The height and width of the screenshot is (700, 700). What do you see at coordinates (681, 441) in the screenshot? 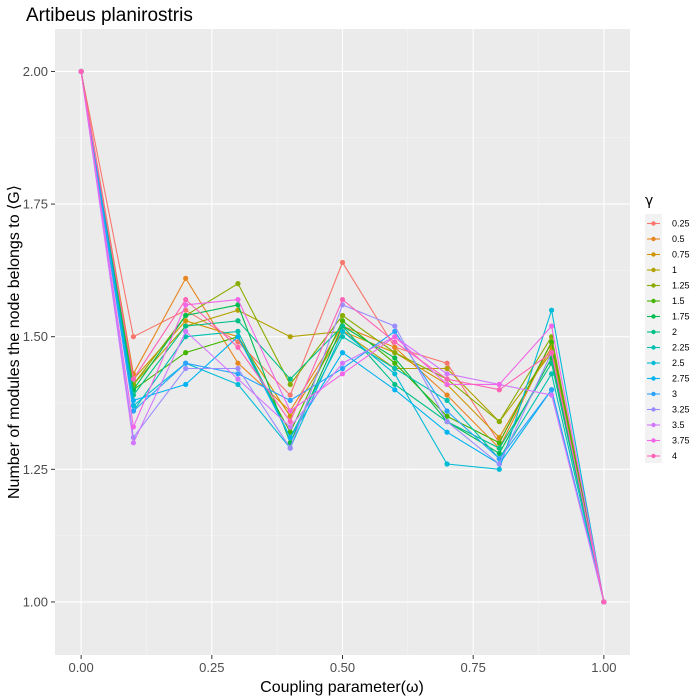
I see `legend-label: 3.75` at bounding box center [681, 441].